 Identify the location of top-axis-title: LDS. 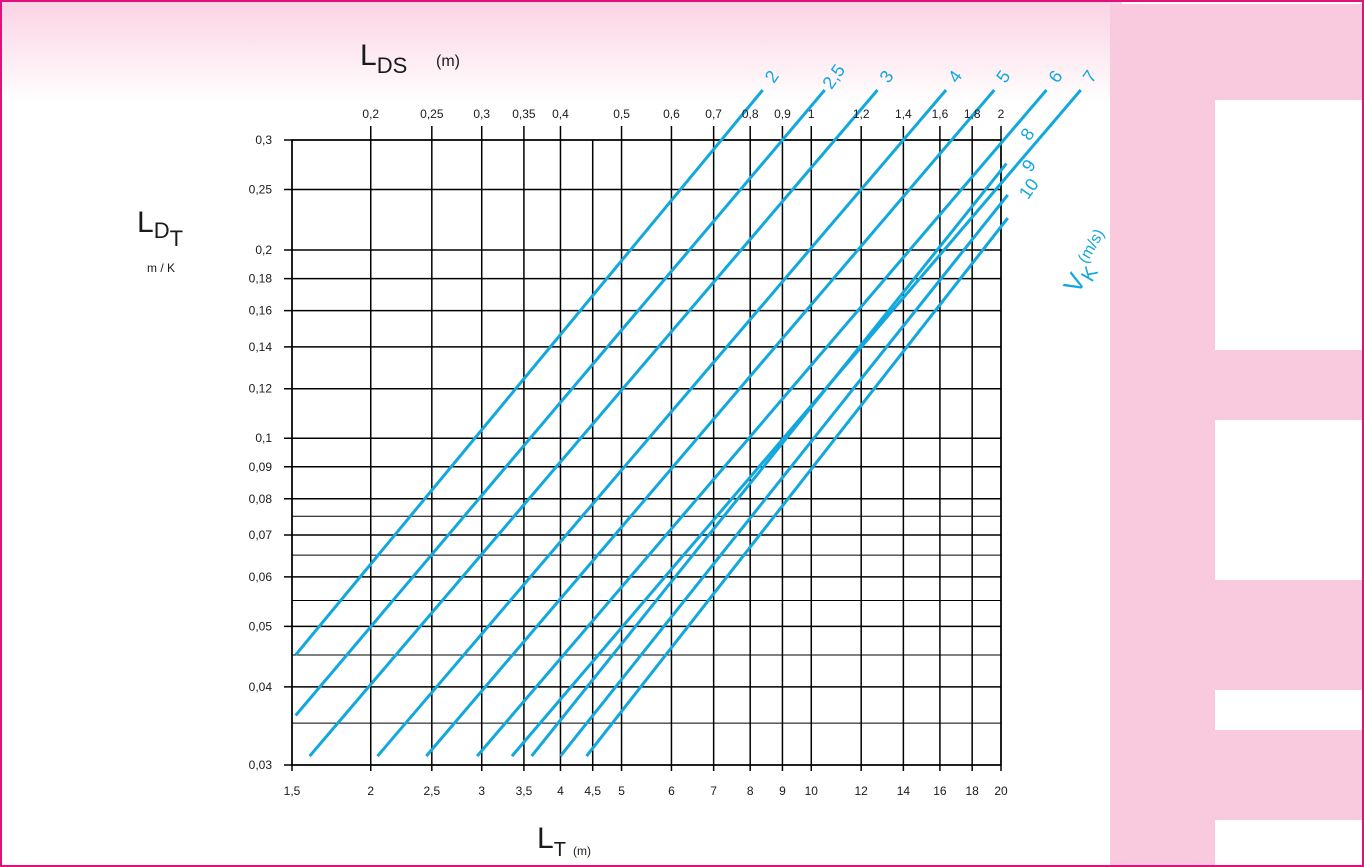
(383, 58).